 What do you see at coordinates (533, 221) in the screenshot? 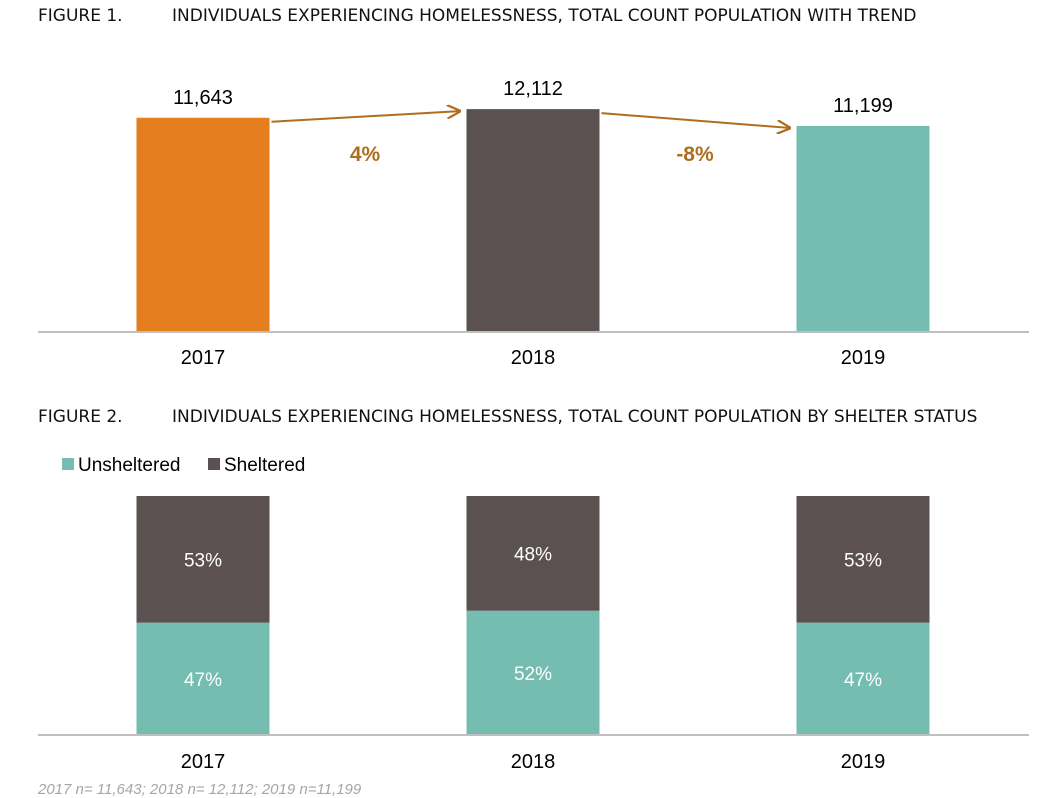
I see `figure1-bar-2018` at bounding box center [533, 221].